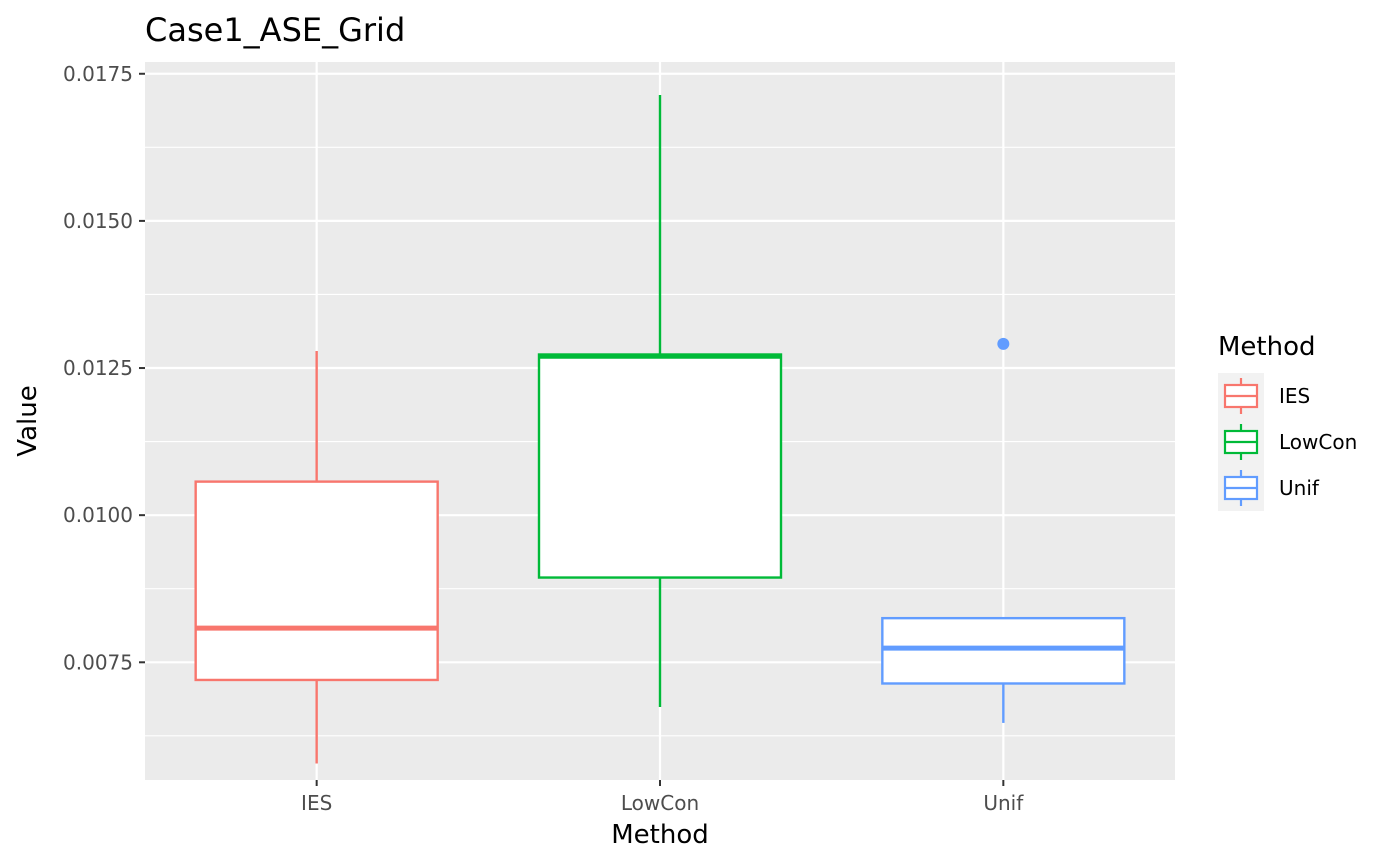 This screenshot has height=865, width=1400. I want to click on legend-item-unif: Unif, so click(1269, 488).